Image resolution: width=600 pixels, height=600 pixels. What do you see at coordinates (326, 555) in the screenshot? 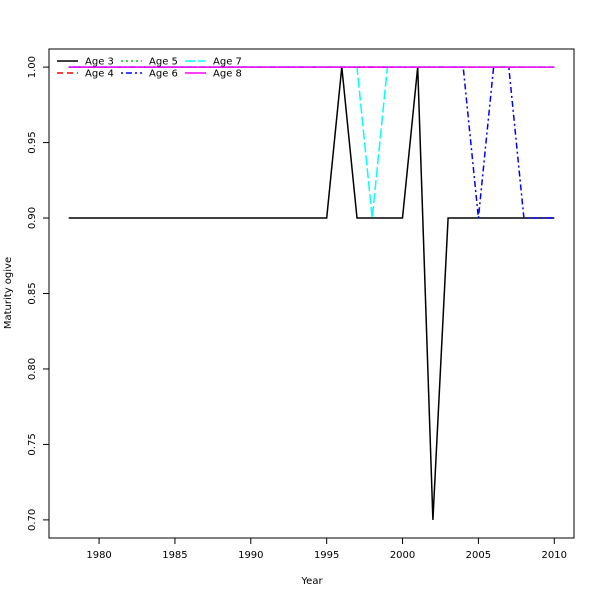
I see `x-tick-label: 1995` at bounding box center [326, 555].